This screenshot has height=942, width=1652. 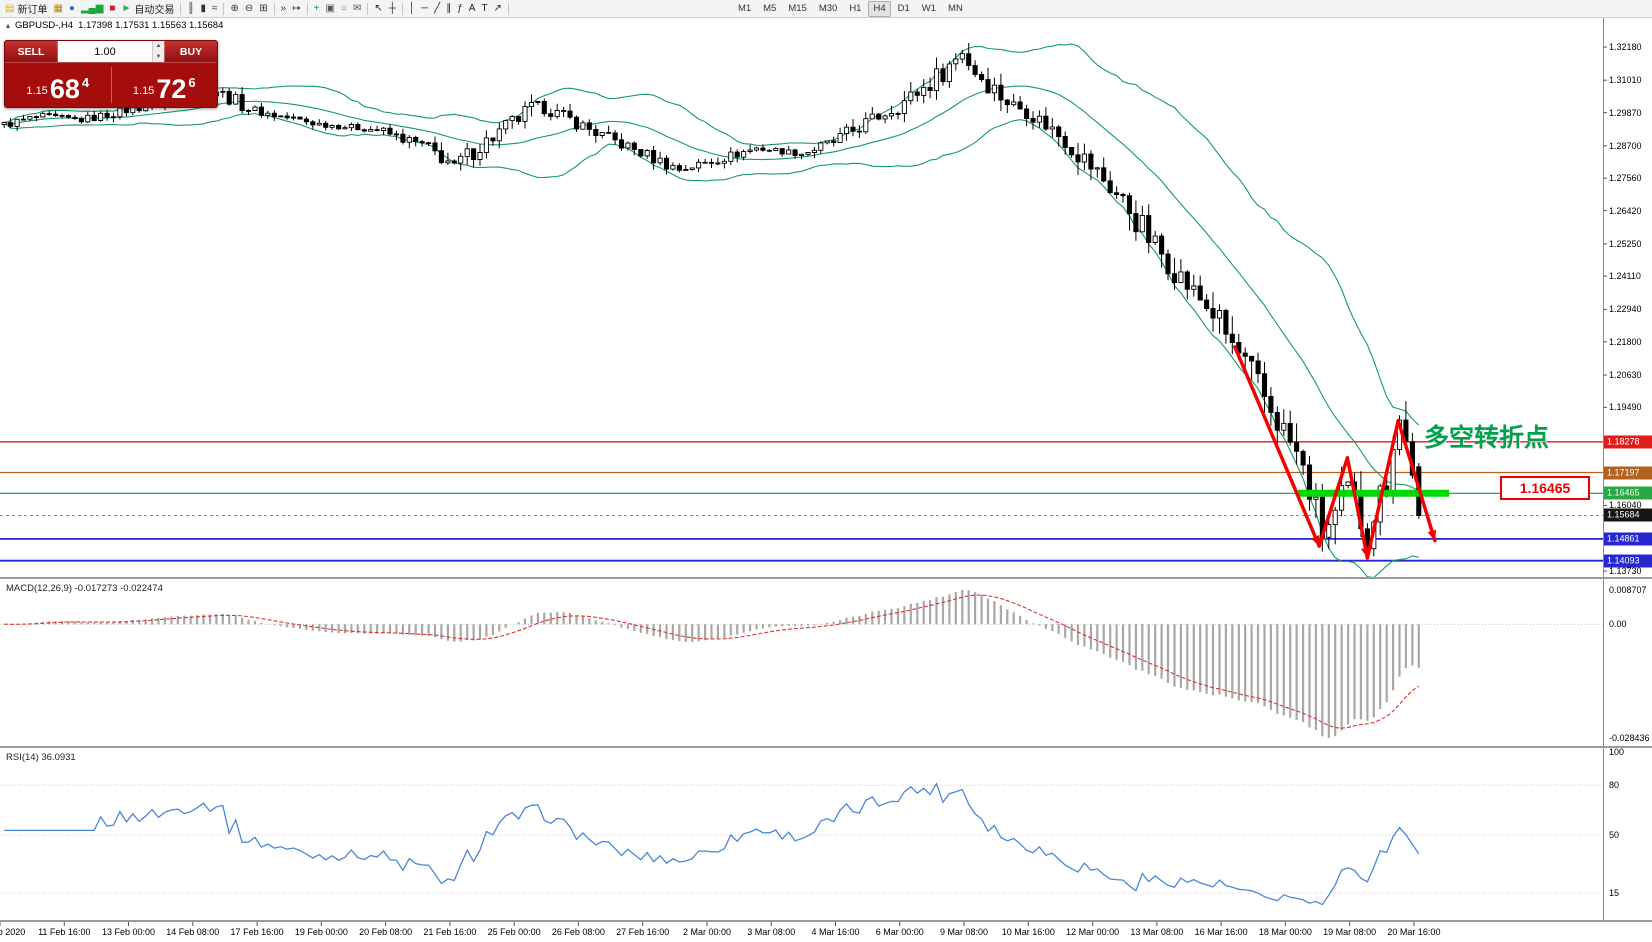 I want to click on crosshair-icon: ┼, so click(x=392, y=8).